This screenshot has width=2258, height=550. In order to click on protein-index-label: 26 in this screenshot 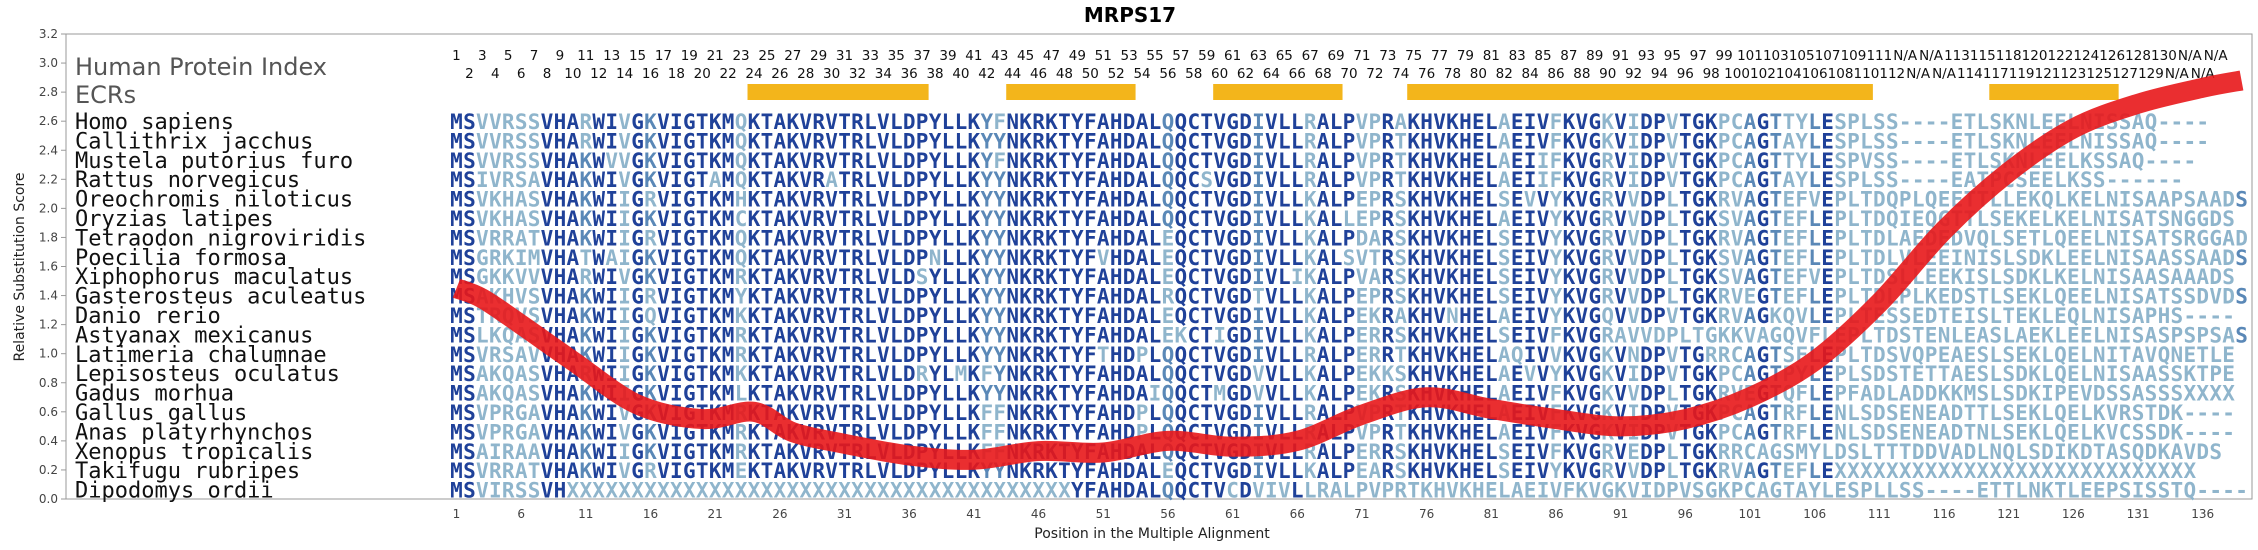, I will do `click(779, 74)`.